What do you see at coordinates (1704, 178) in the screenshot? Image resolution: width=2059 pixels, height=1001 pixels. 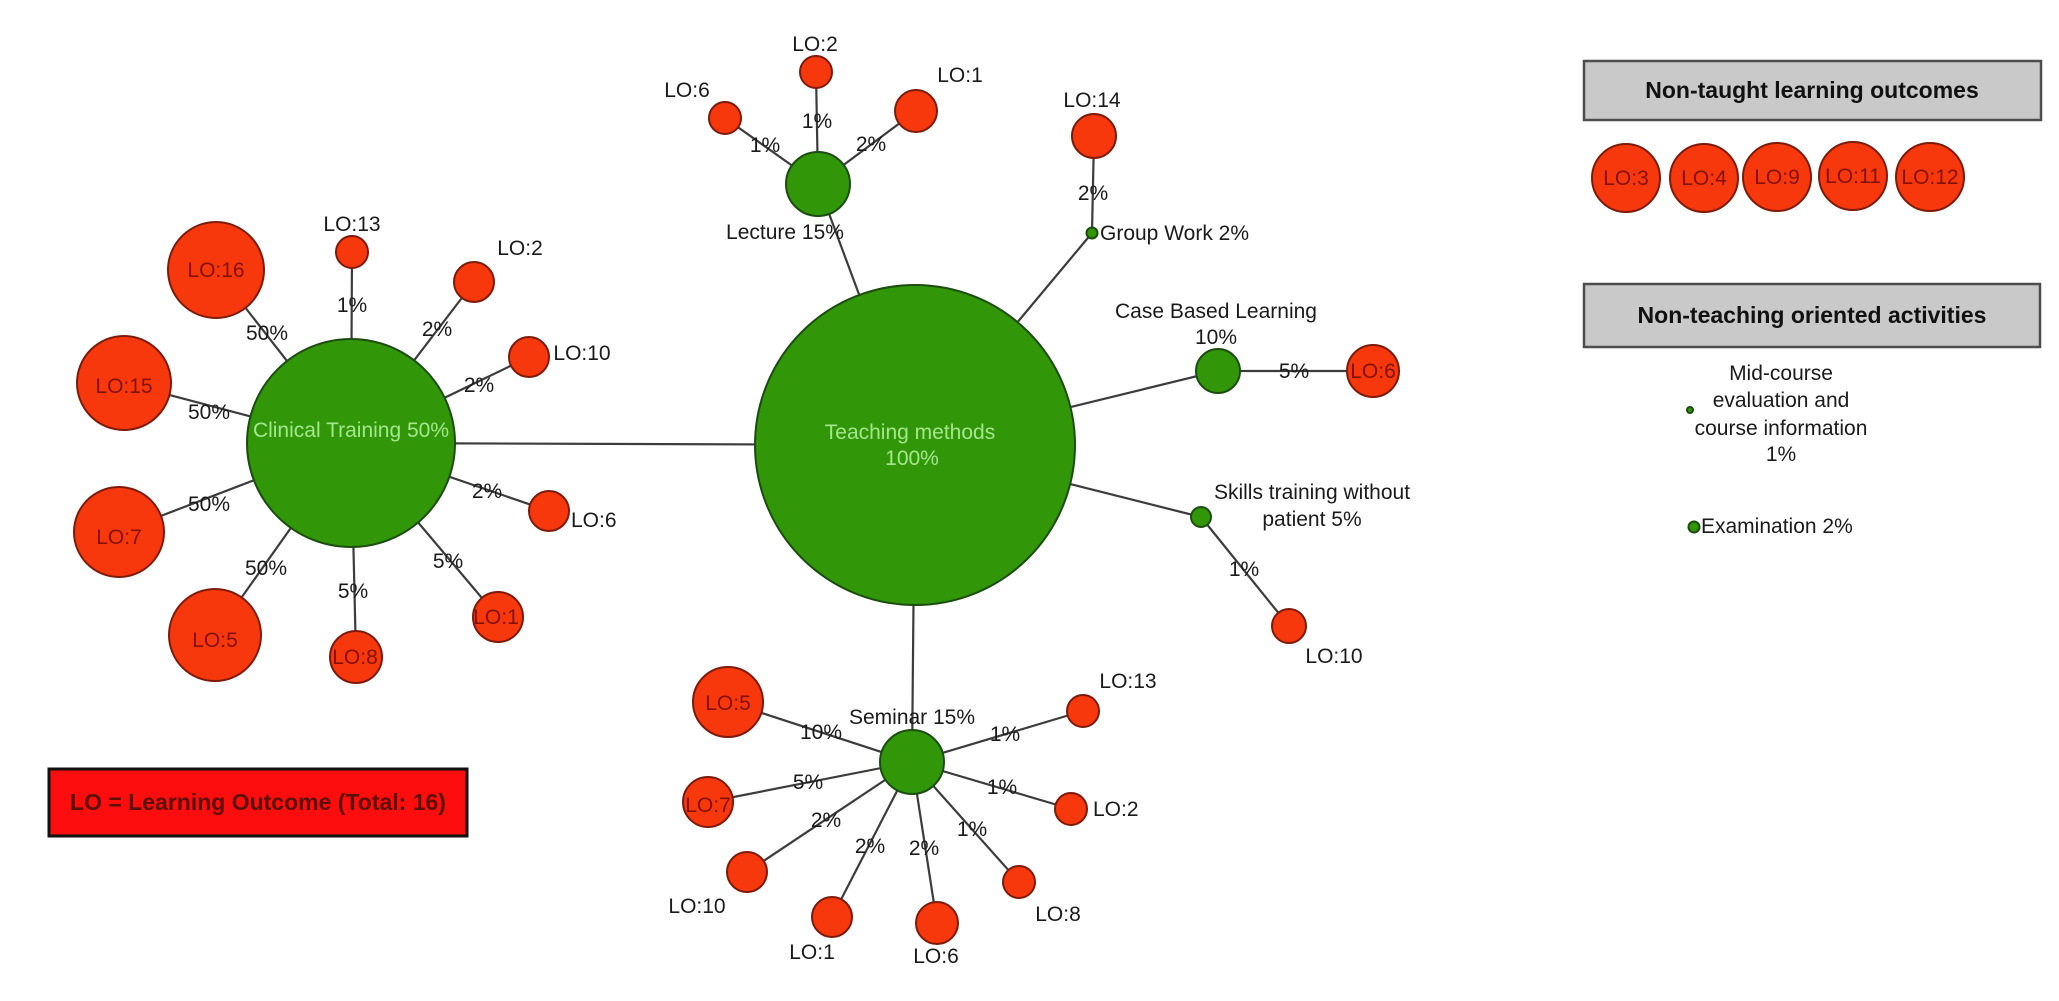 I see `svg-text: LO:4` at bounding box center [1704, 178].